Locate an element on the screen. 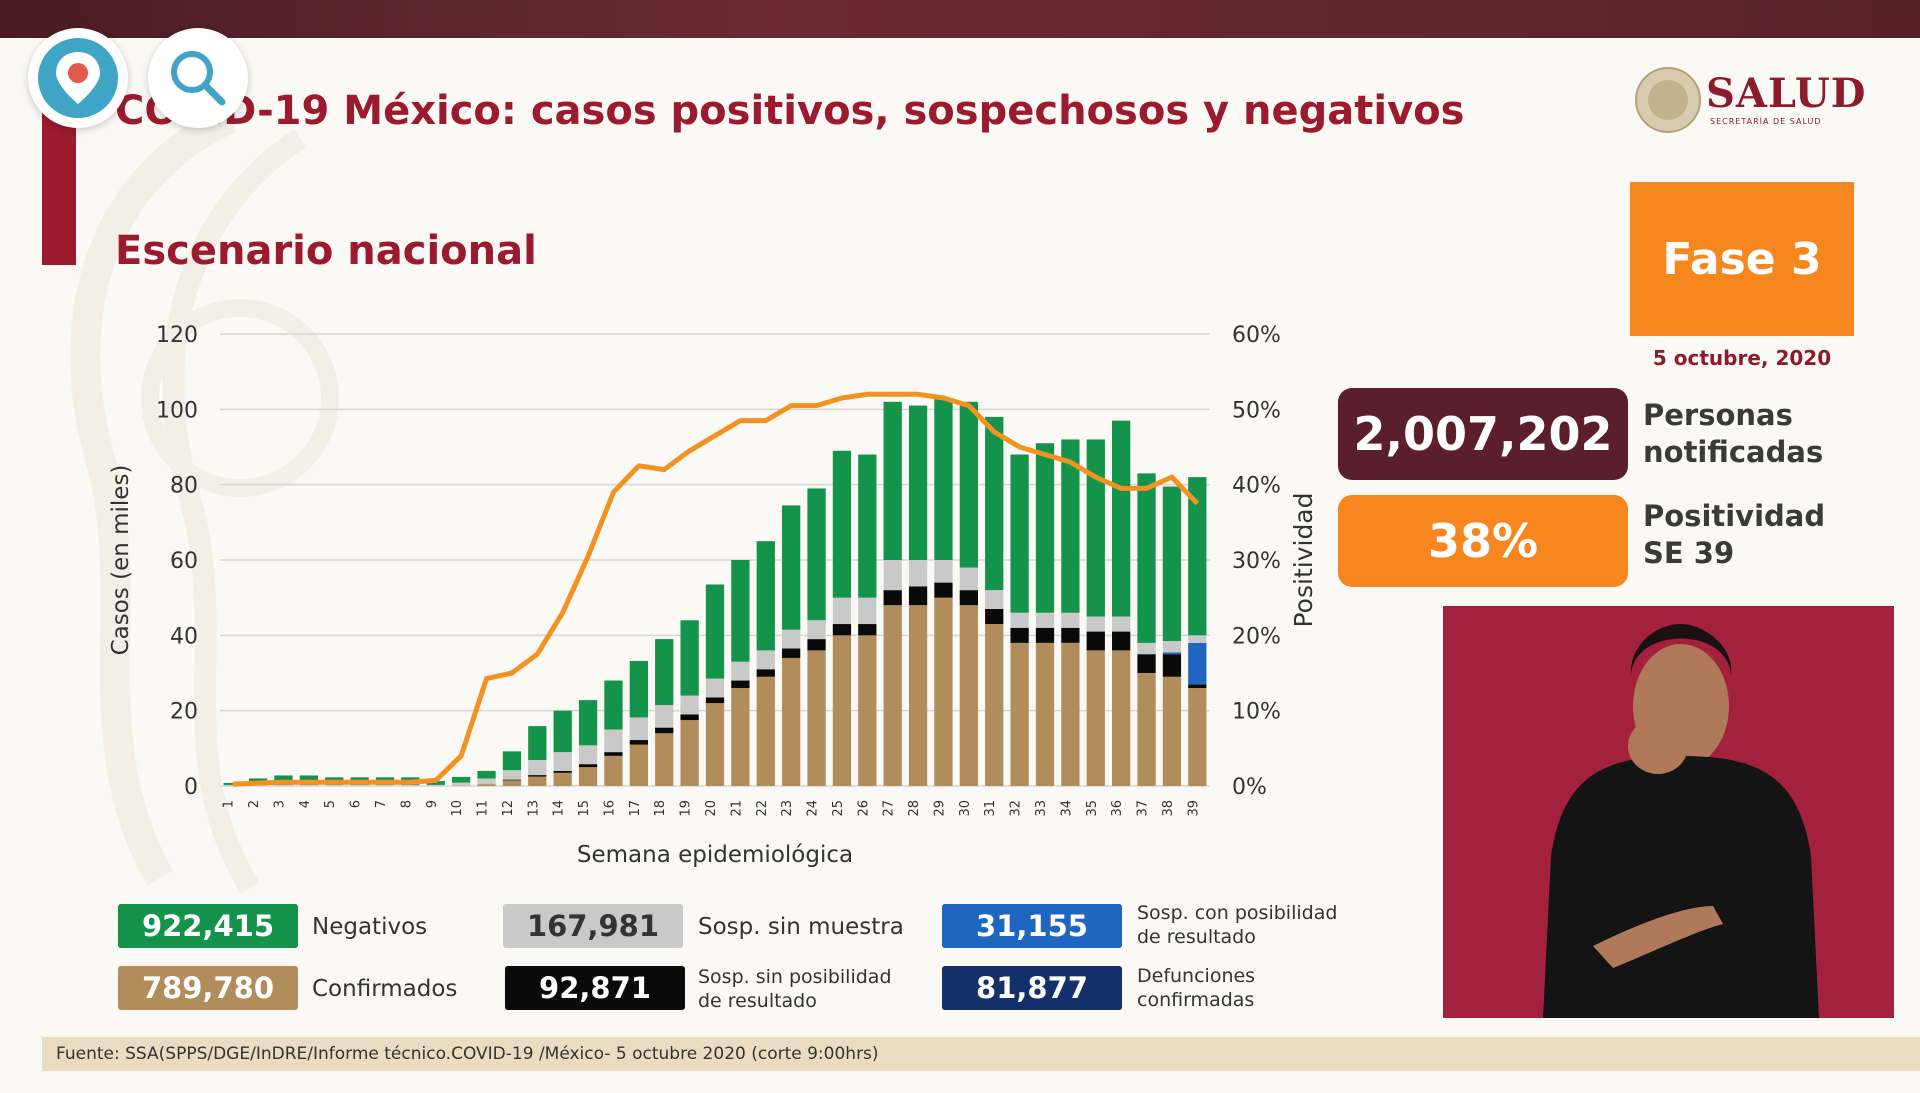 The height and width of the screenshot is (1093, 1920). background-watermark is located at coordinates (204, 499).